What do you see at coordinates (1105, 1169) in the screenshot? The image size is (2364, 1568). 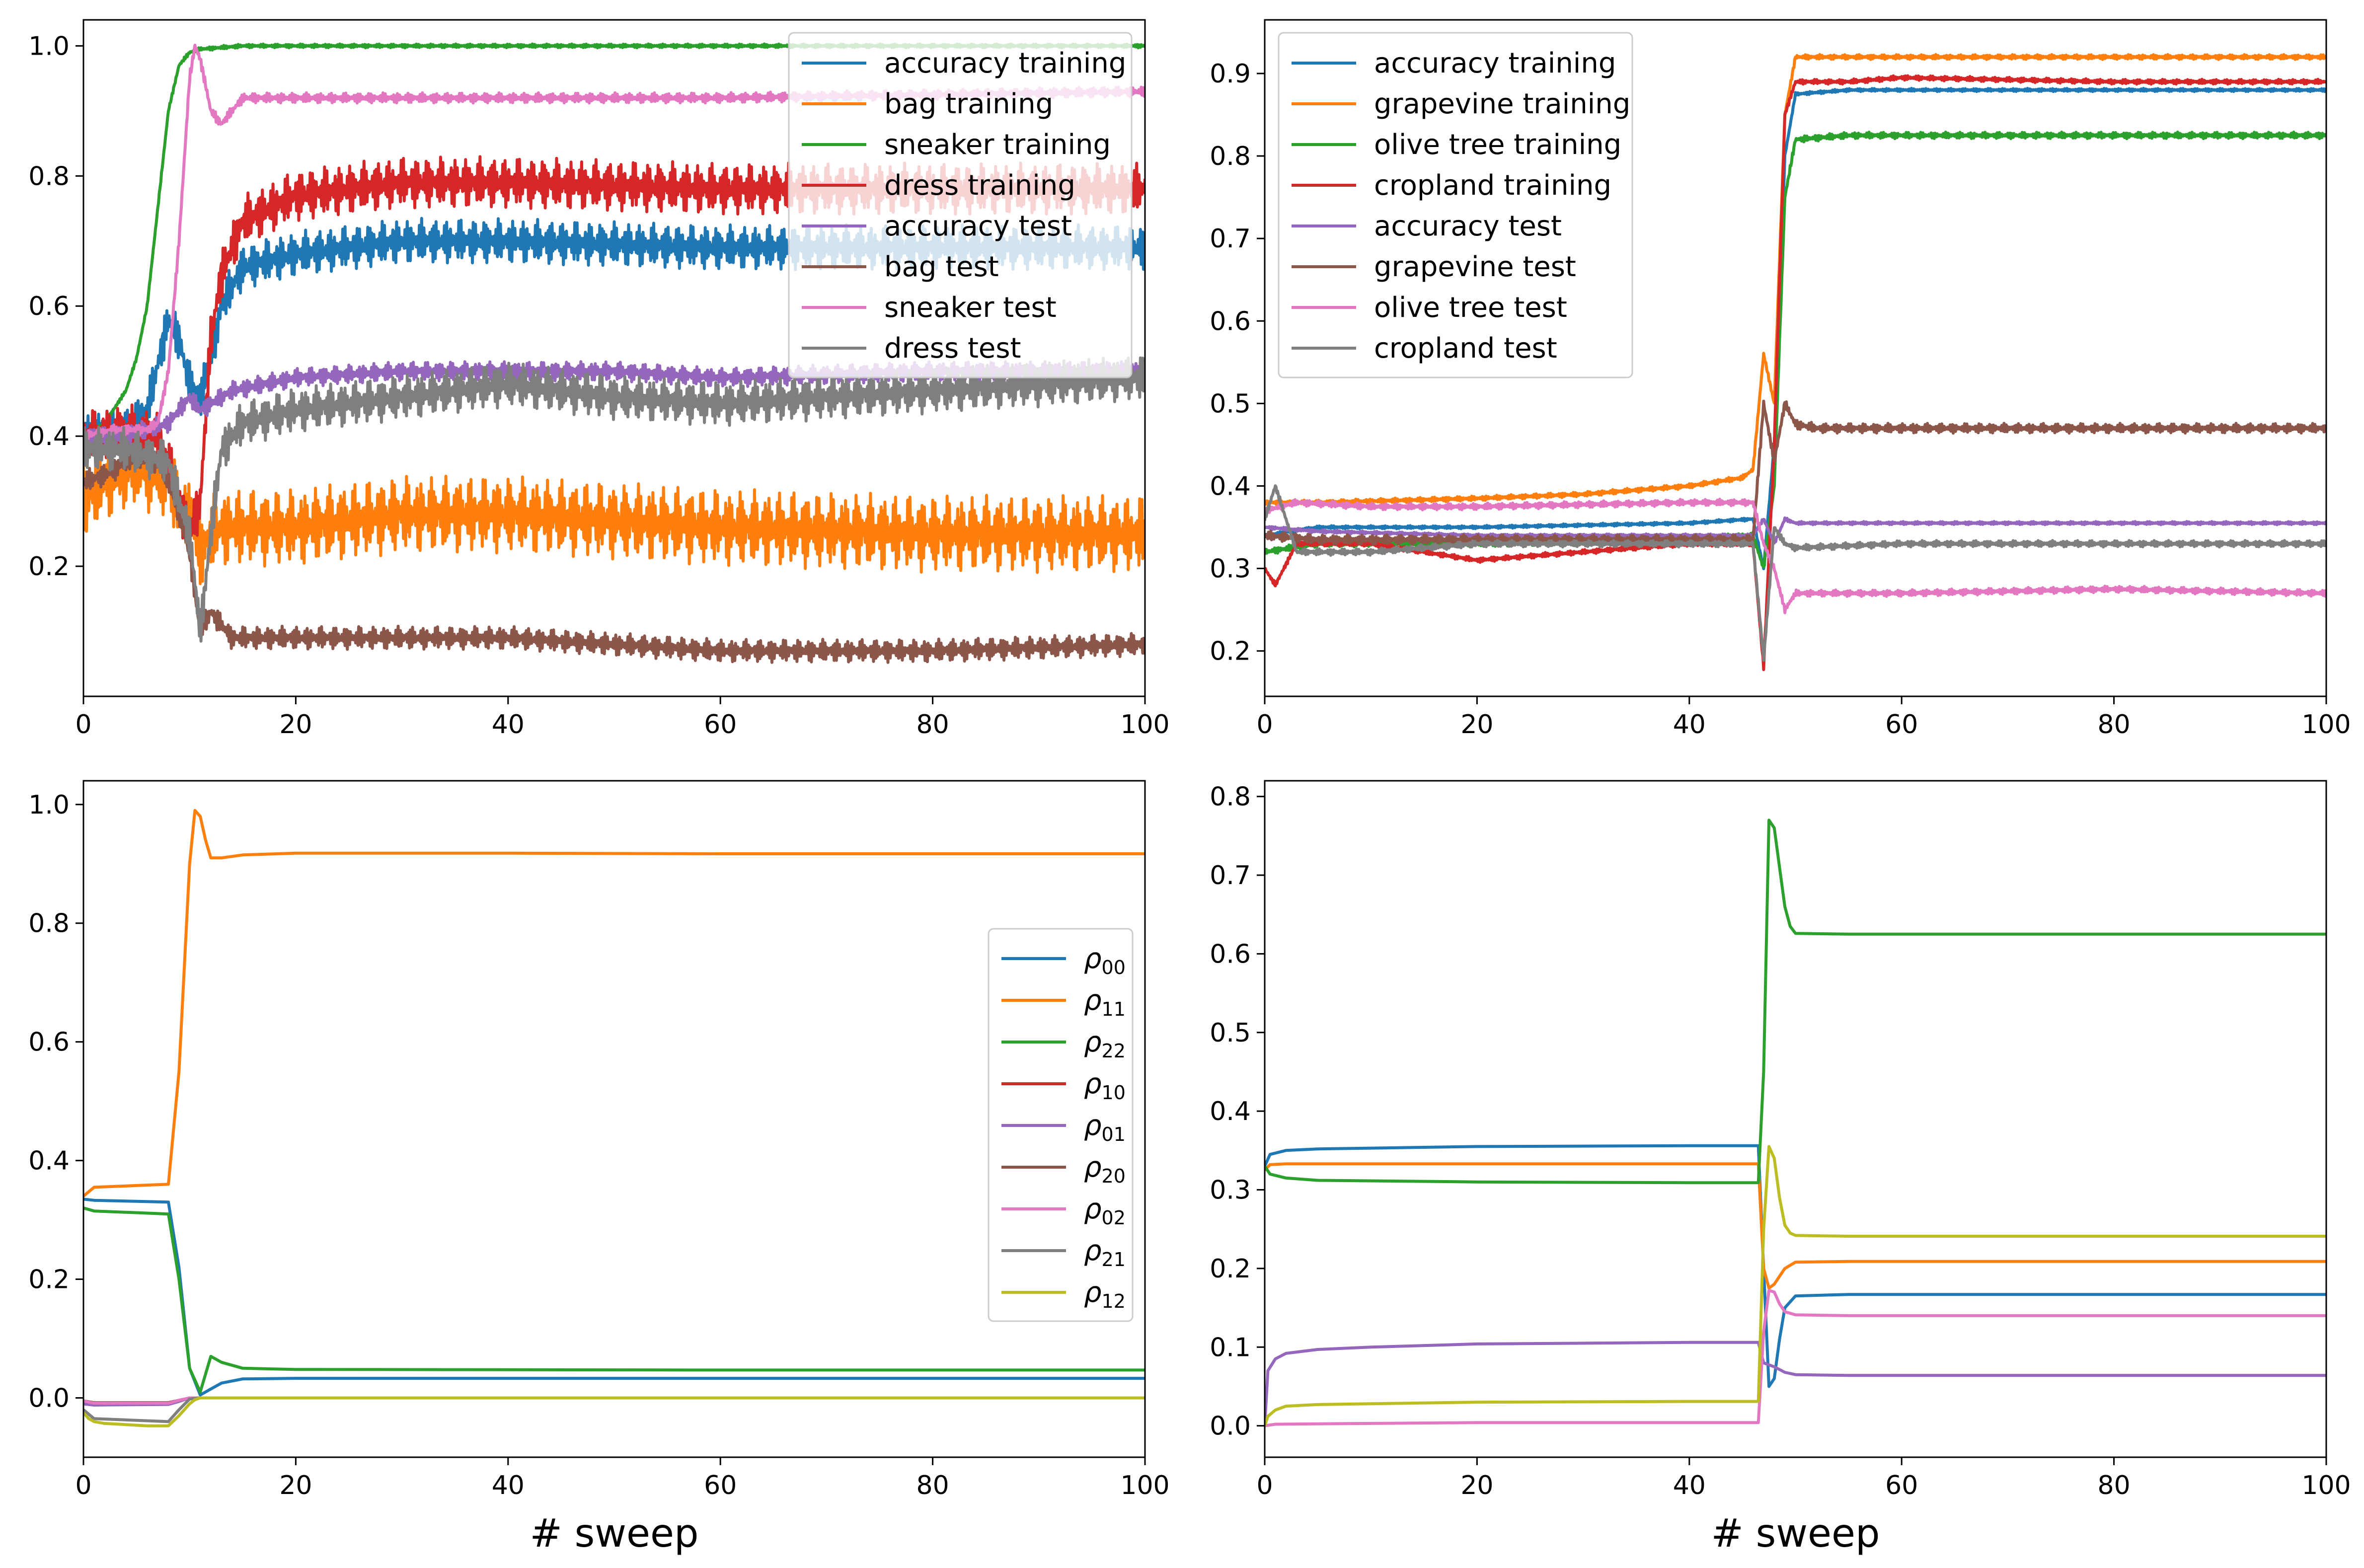 I see `legend-label: ρ20` at bounding box center [1105, 1169].